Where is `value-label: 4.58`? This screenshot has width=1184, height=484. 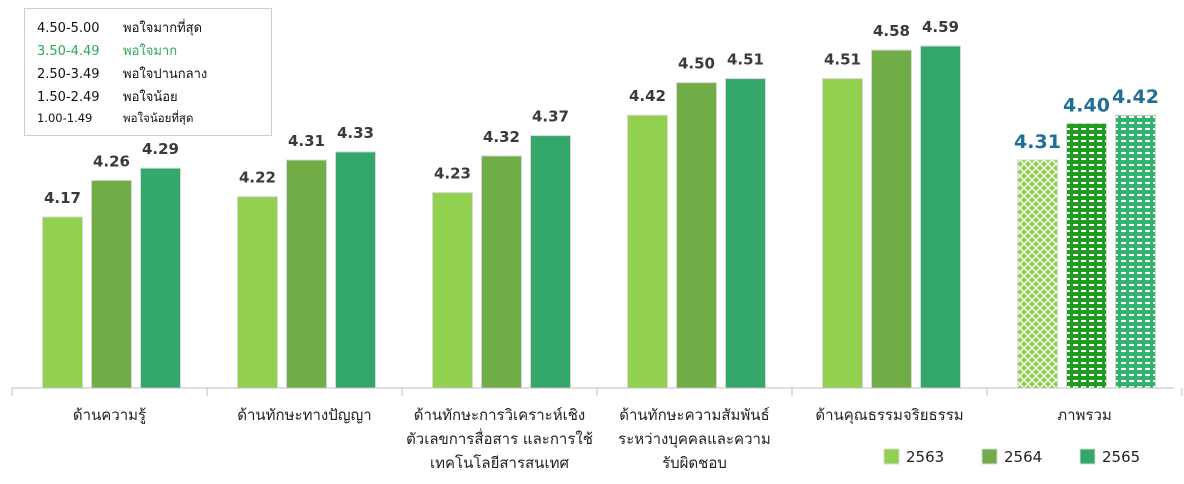
value-label: 4.58 is located at coordinates (891, 31).